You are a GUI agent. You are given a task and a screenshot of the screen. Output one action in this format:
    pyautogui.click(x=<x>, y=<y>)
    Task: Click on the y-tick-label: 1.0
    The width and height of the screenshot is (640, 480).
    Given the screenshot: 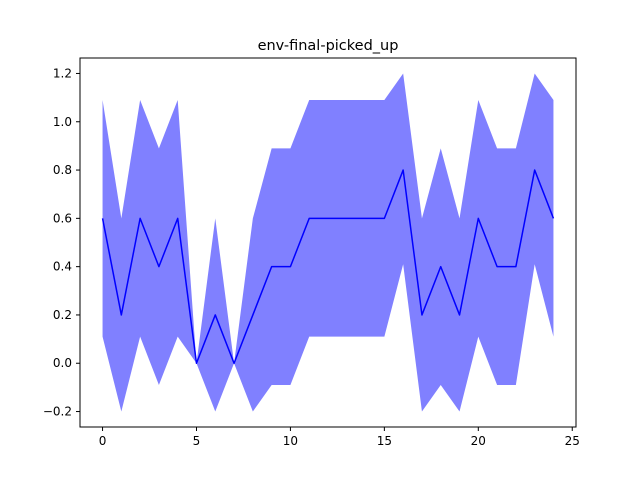 What is the action you would take?
    pyautogui.click(x=62, y=122)
    